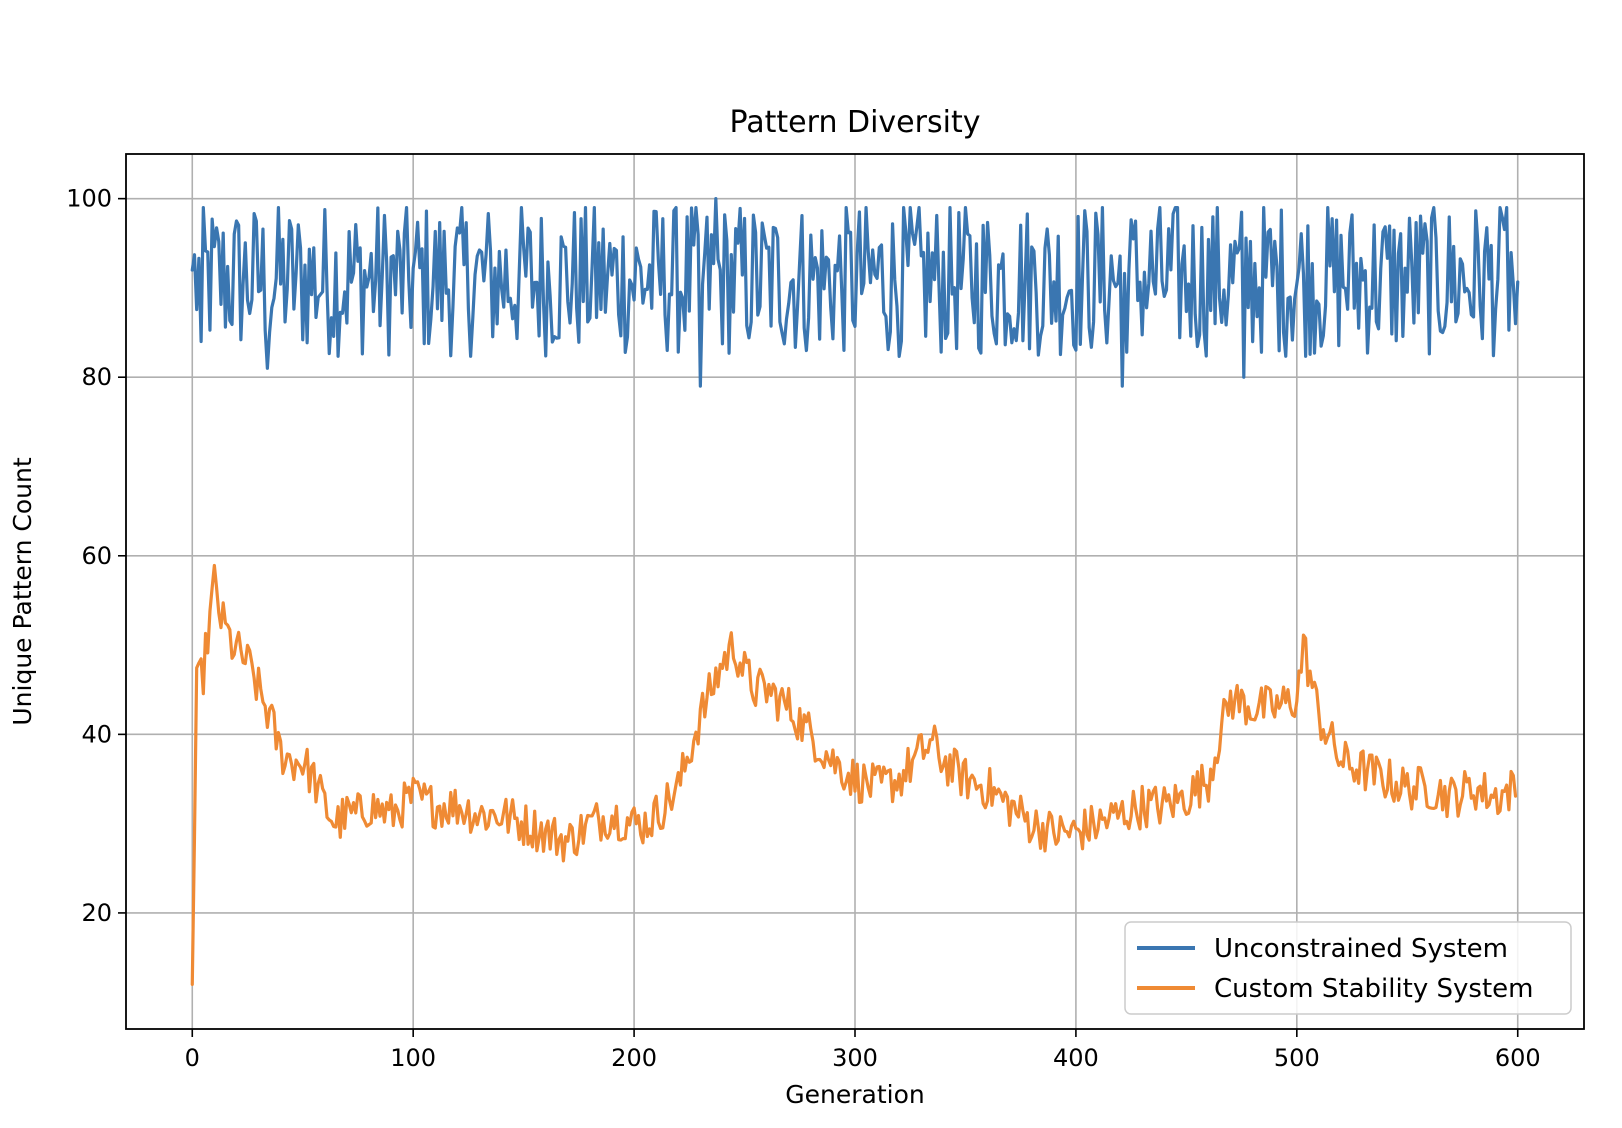 The width and height of the screenshot is (1622, 1128). Describe the element at coordinates (1297, 1058) in the screenshot. I see `x-tick-label: 500` at that location.